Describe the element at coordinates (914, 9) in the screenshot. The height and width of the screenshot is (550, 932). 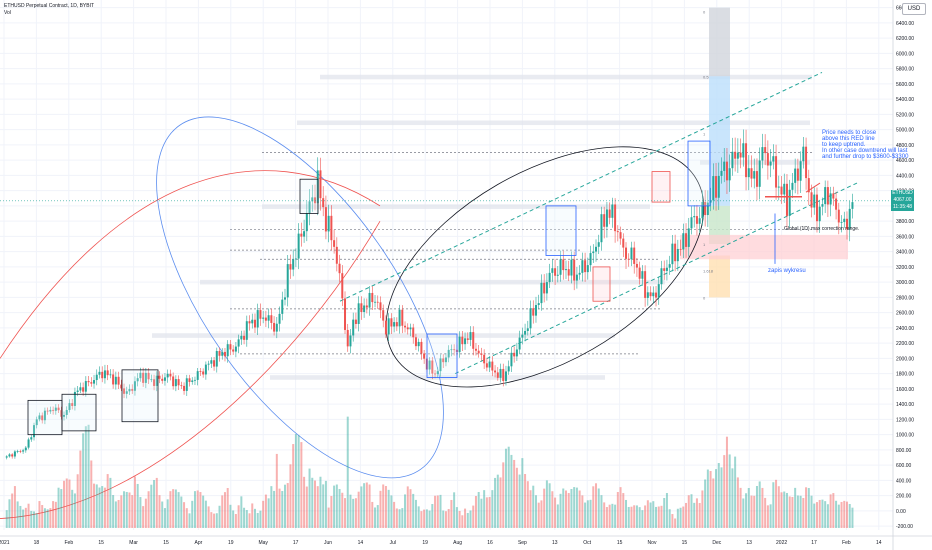
I see `currency-selector: USD` at that location.